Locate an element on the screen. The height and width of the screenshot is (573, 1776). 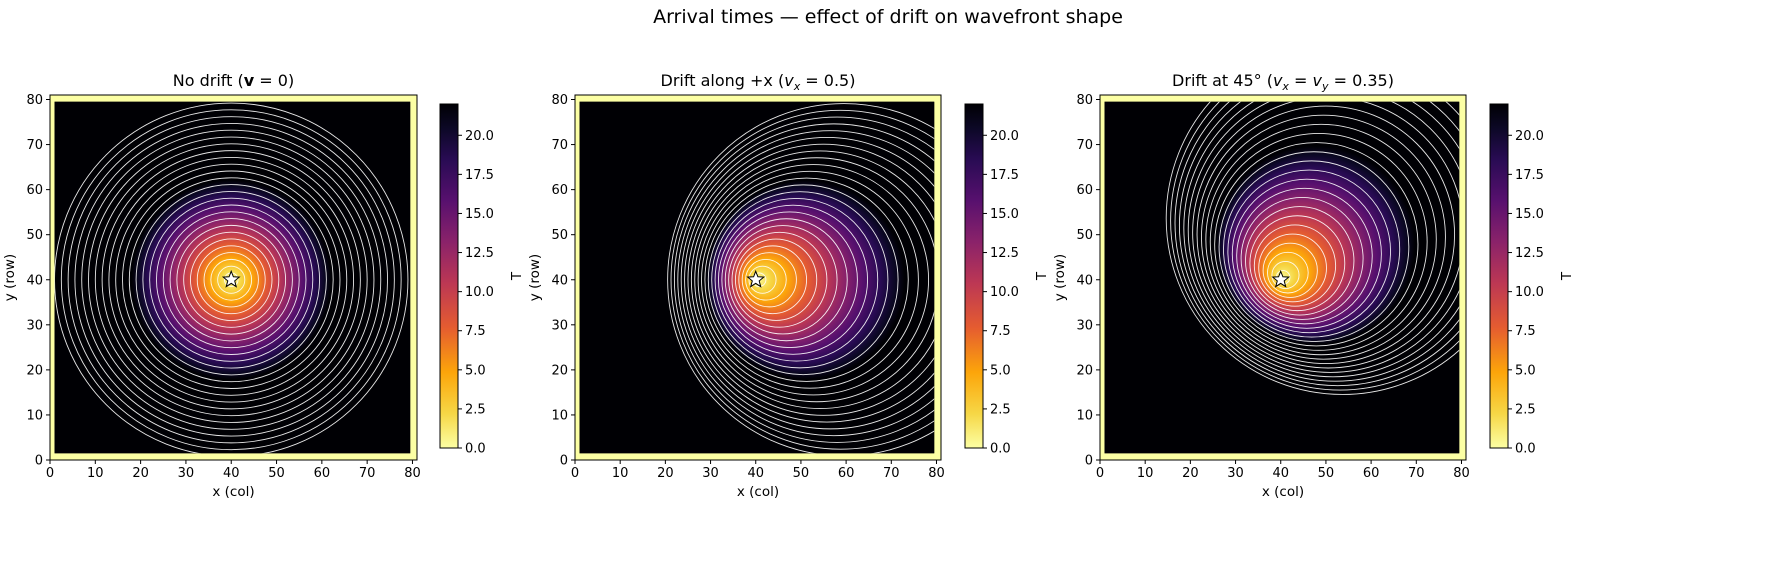
panel-title-part: Drift at 45° ( is located at coordinates (1222, 80).